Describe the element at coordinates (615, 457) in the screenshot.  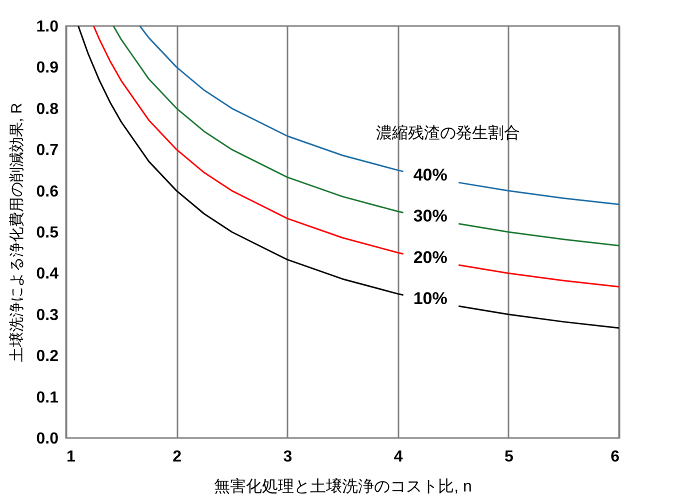
I see `x-tick-label: 6` at that location.